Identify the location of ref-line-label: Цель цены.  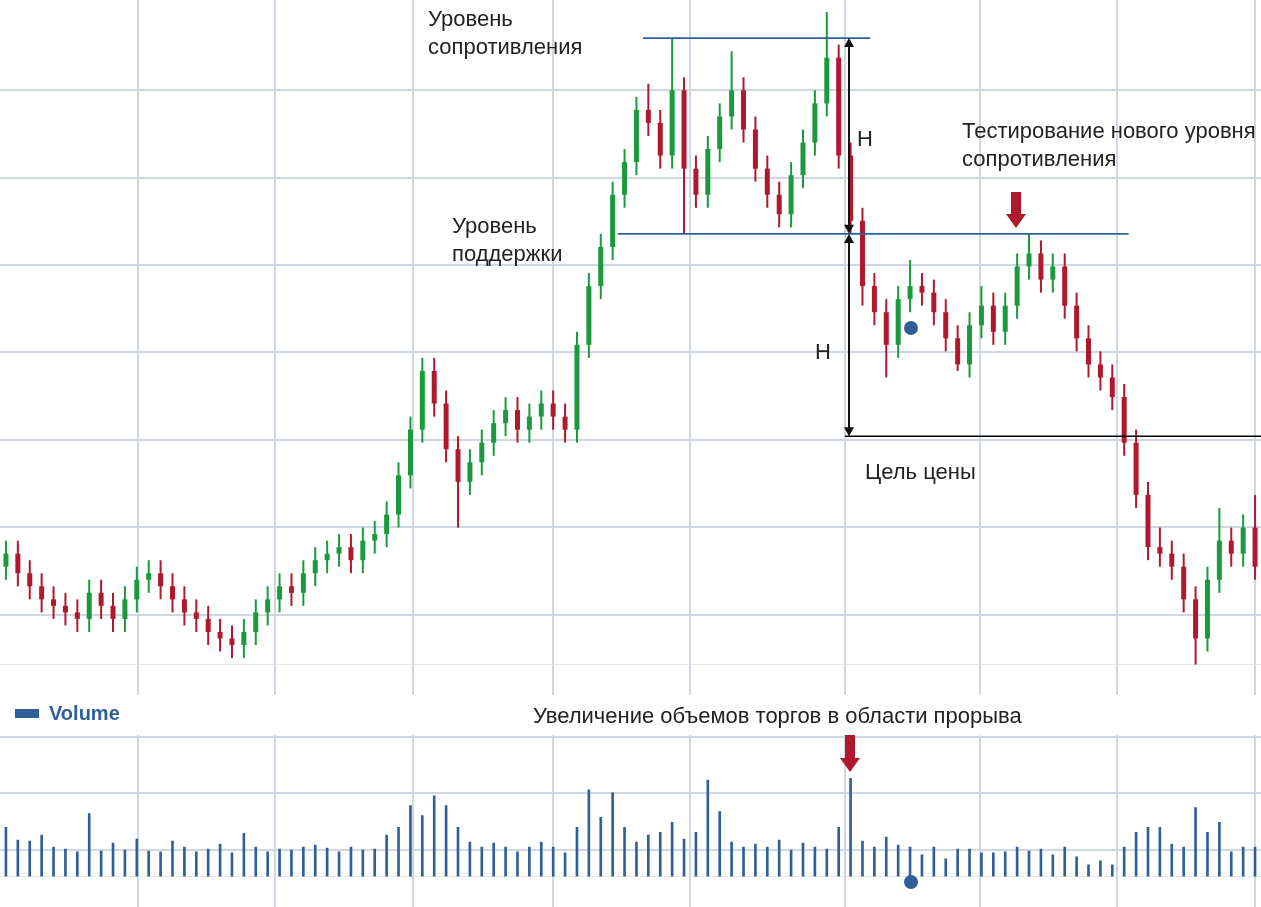
(921, 472).